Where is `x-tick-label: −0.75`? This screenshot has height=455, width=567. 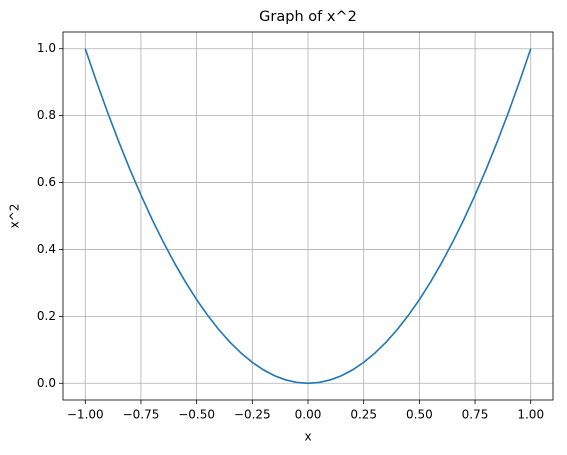 x-tick-label: −0.75 is located at coordinates (141, 415).